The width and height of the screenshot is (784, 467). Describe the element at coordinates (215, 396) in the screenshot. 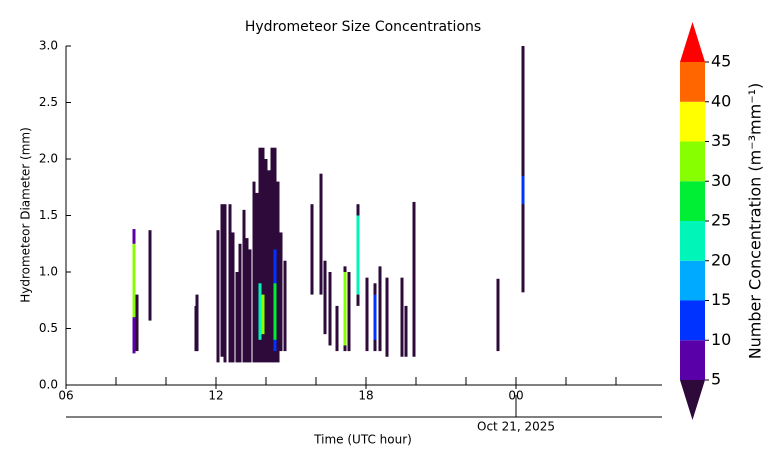

I see `x-tick-label: 12` at that location.